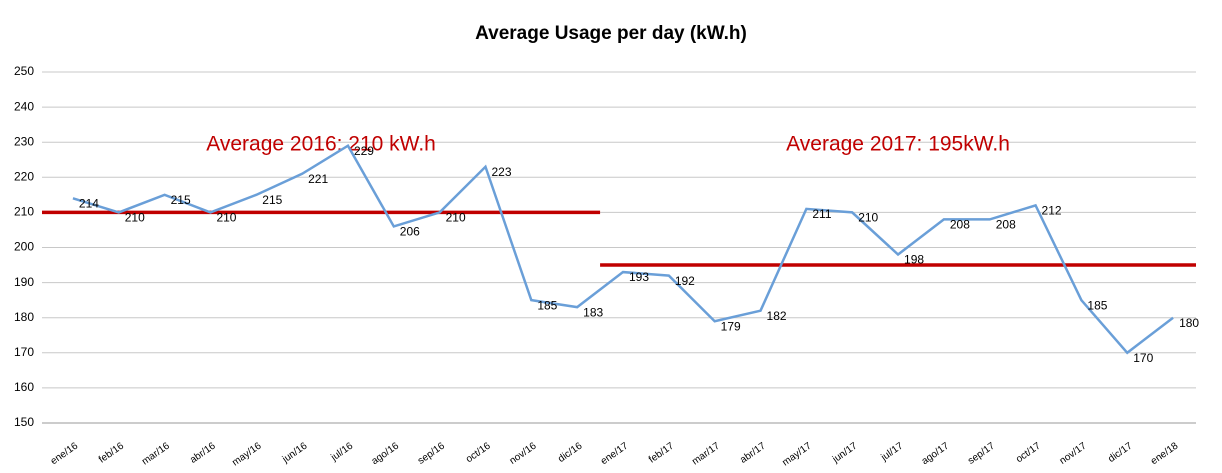  What do you see at coordinates (1028, 452) in the screenshot?
I see `x-tick-label: oct/17` at bounding box center [1028, 452].